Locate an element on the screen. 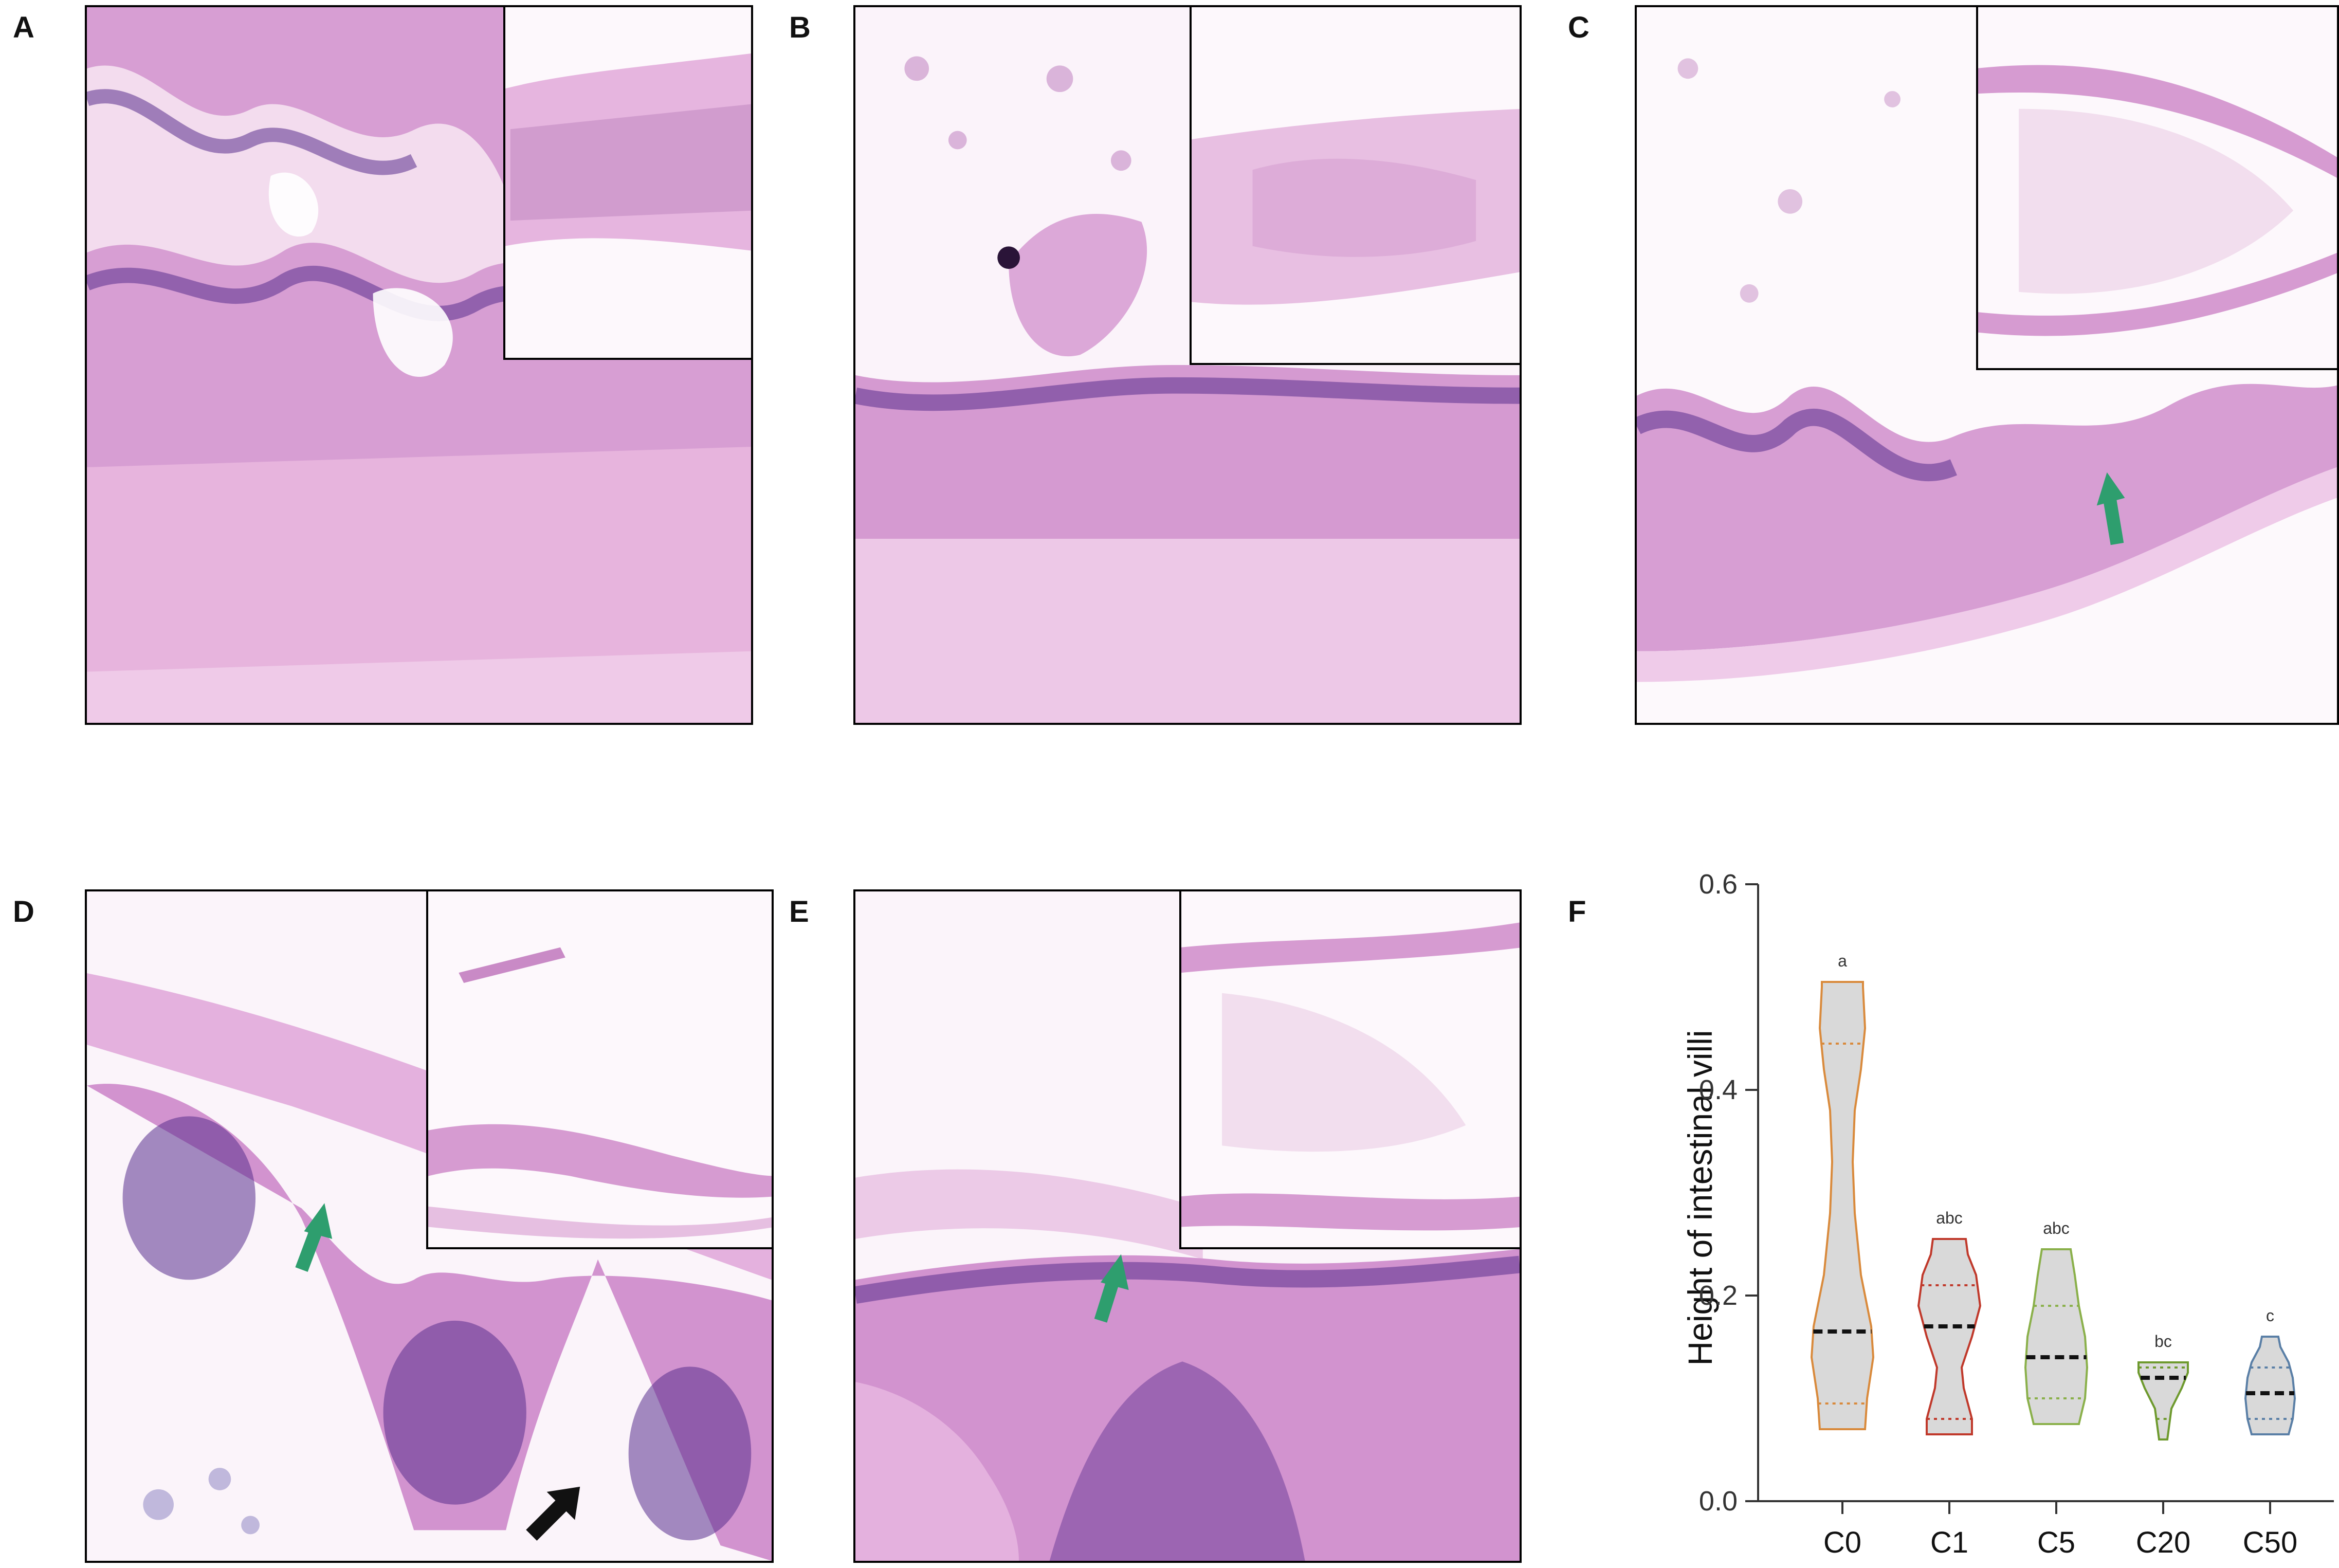 The image size is (2339, 1568). x-tick-label: C20 is located at coordinates (2163, 1542).